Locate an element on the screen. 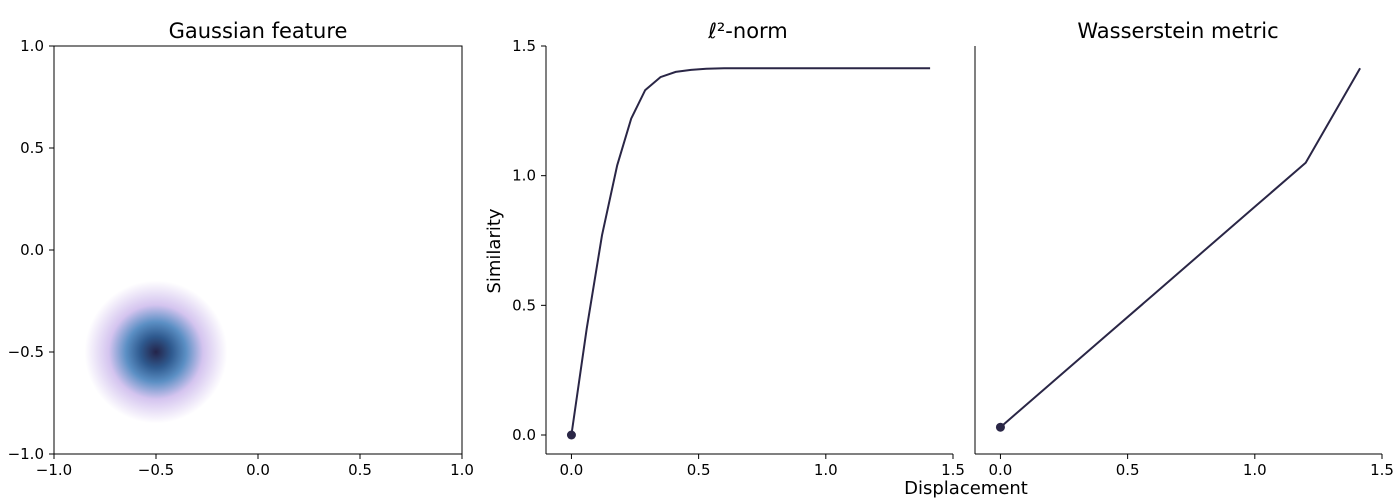 This screenshot has width=1400, height=500. wasserstein-xtick-label-1: 0.5 is located at coordinates (1128, 470).